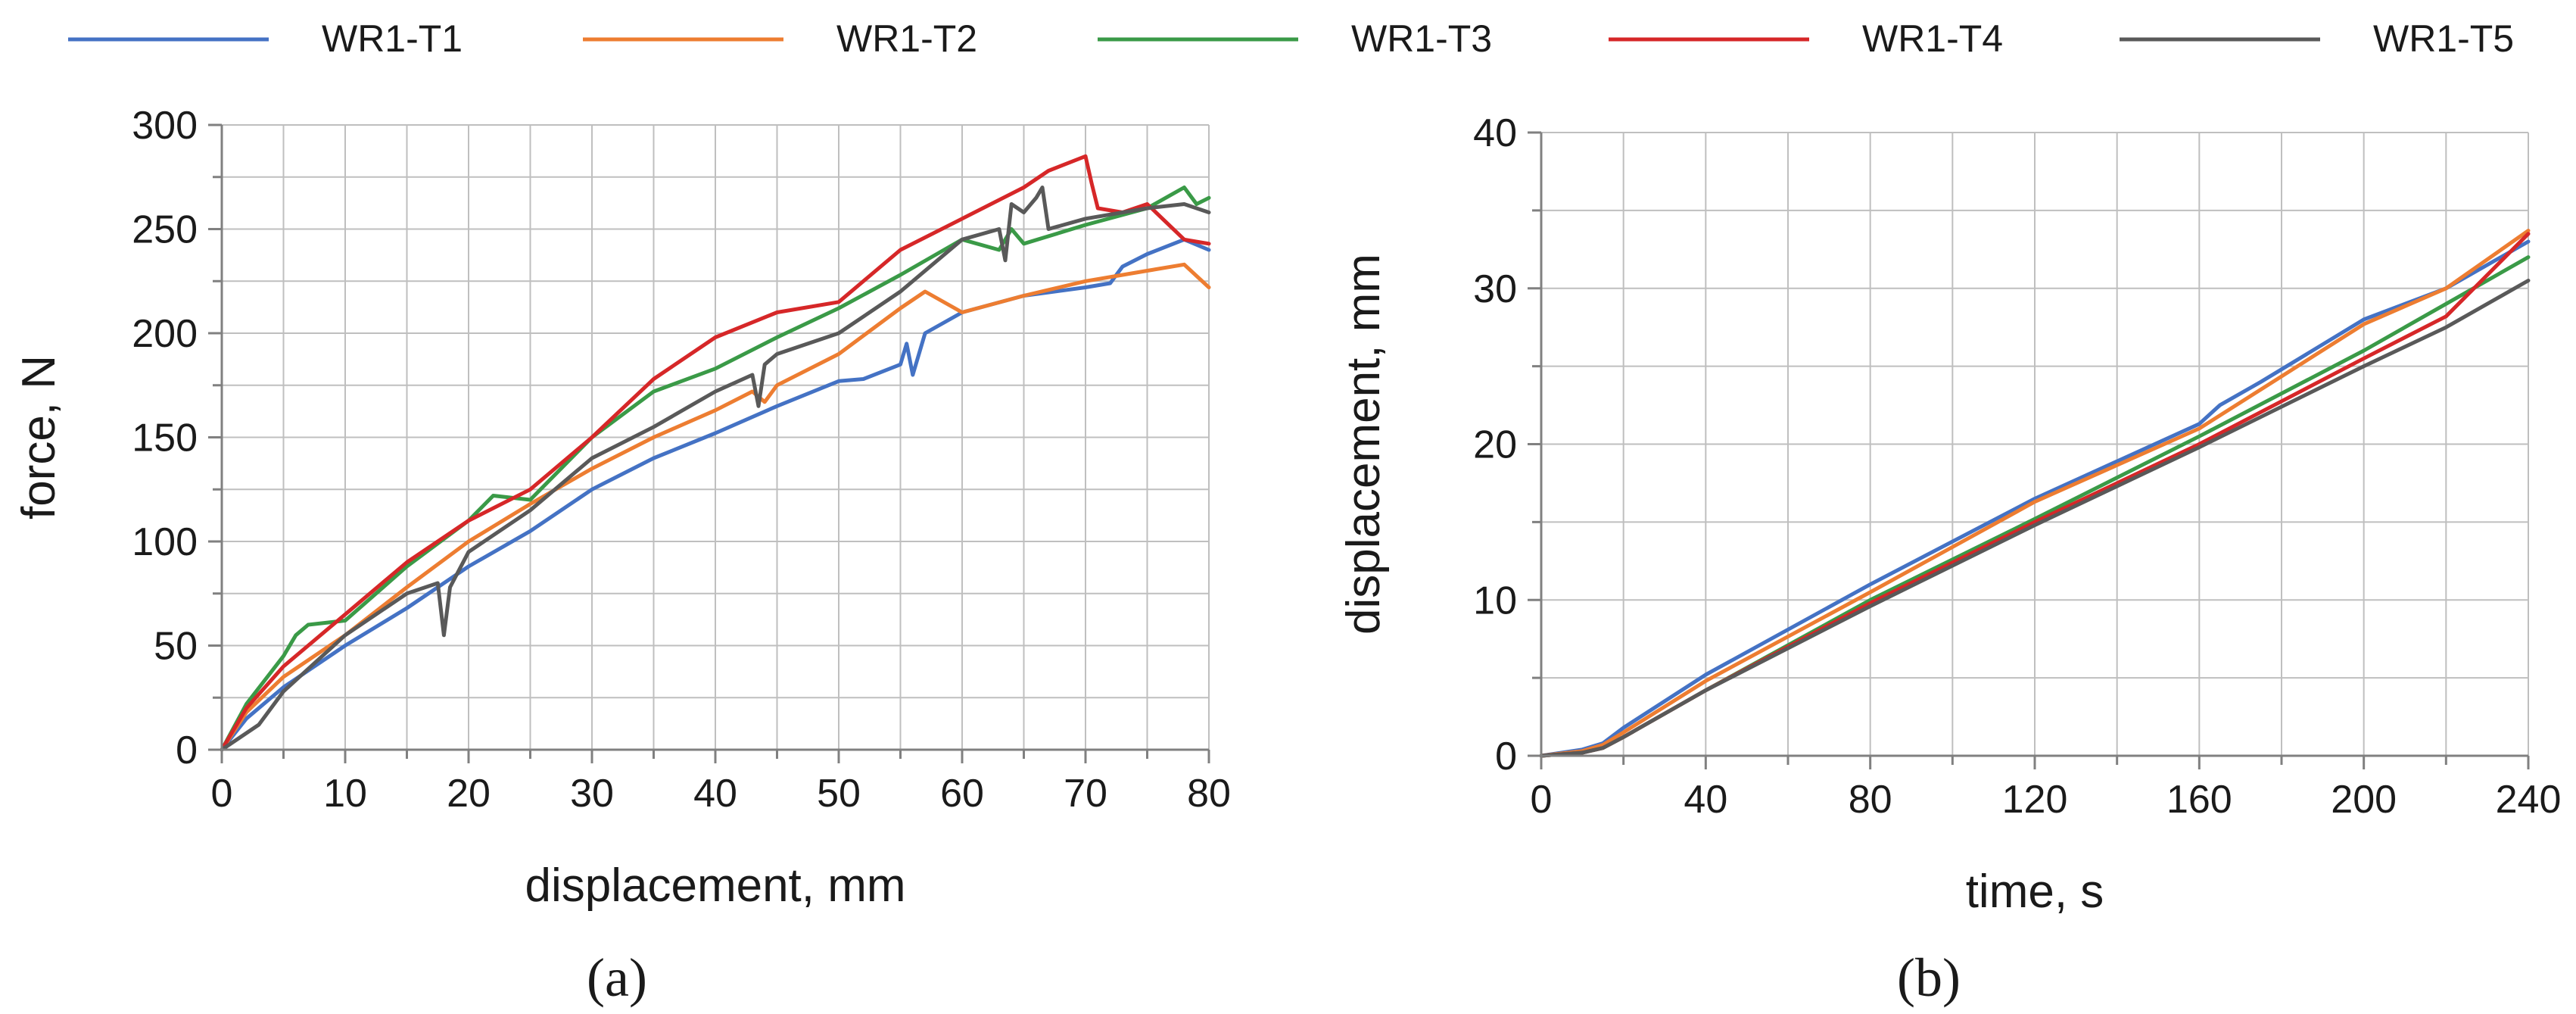  I want to click on y-tick-label: 50, so click(176, 647).